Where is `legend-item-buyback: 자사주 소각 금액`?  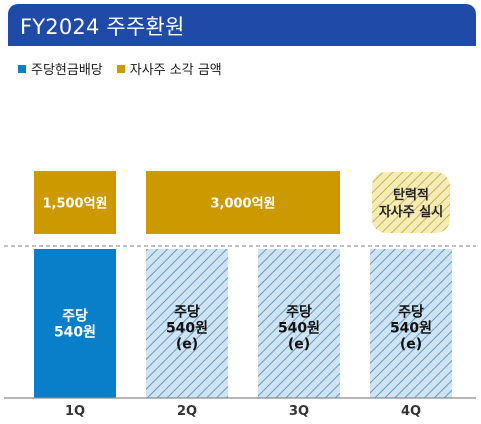 legend-item-buyback: 자사주 소각 금액 is located at coordinates (169, 68).